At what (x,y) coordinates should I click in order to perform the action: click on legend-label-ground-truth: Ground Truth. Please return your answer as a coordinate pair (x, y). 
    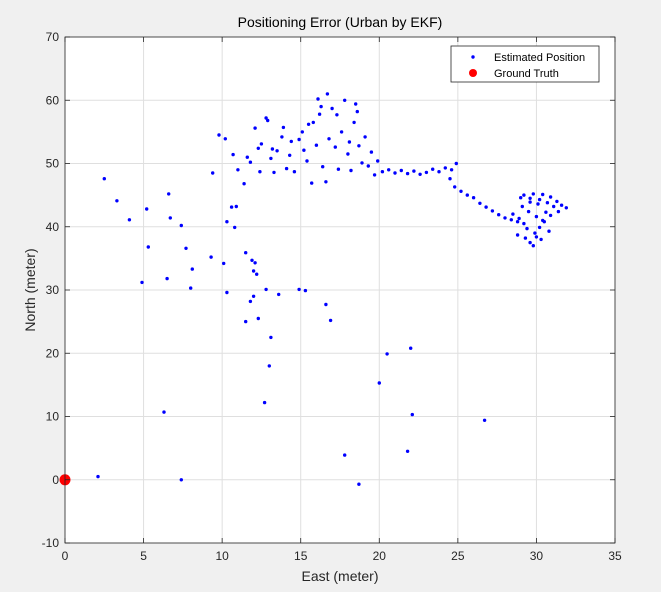
    Looking at the image, I should click on (526, 74).